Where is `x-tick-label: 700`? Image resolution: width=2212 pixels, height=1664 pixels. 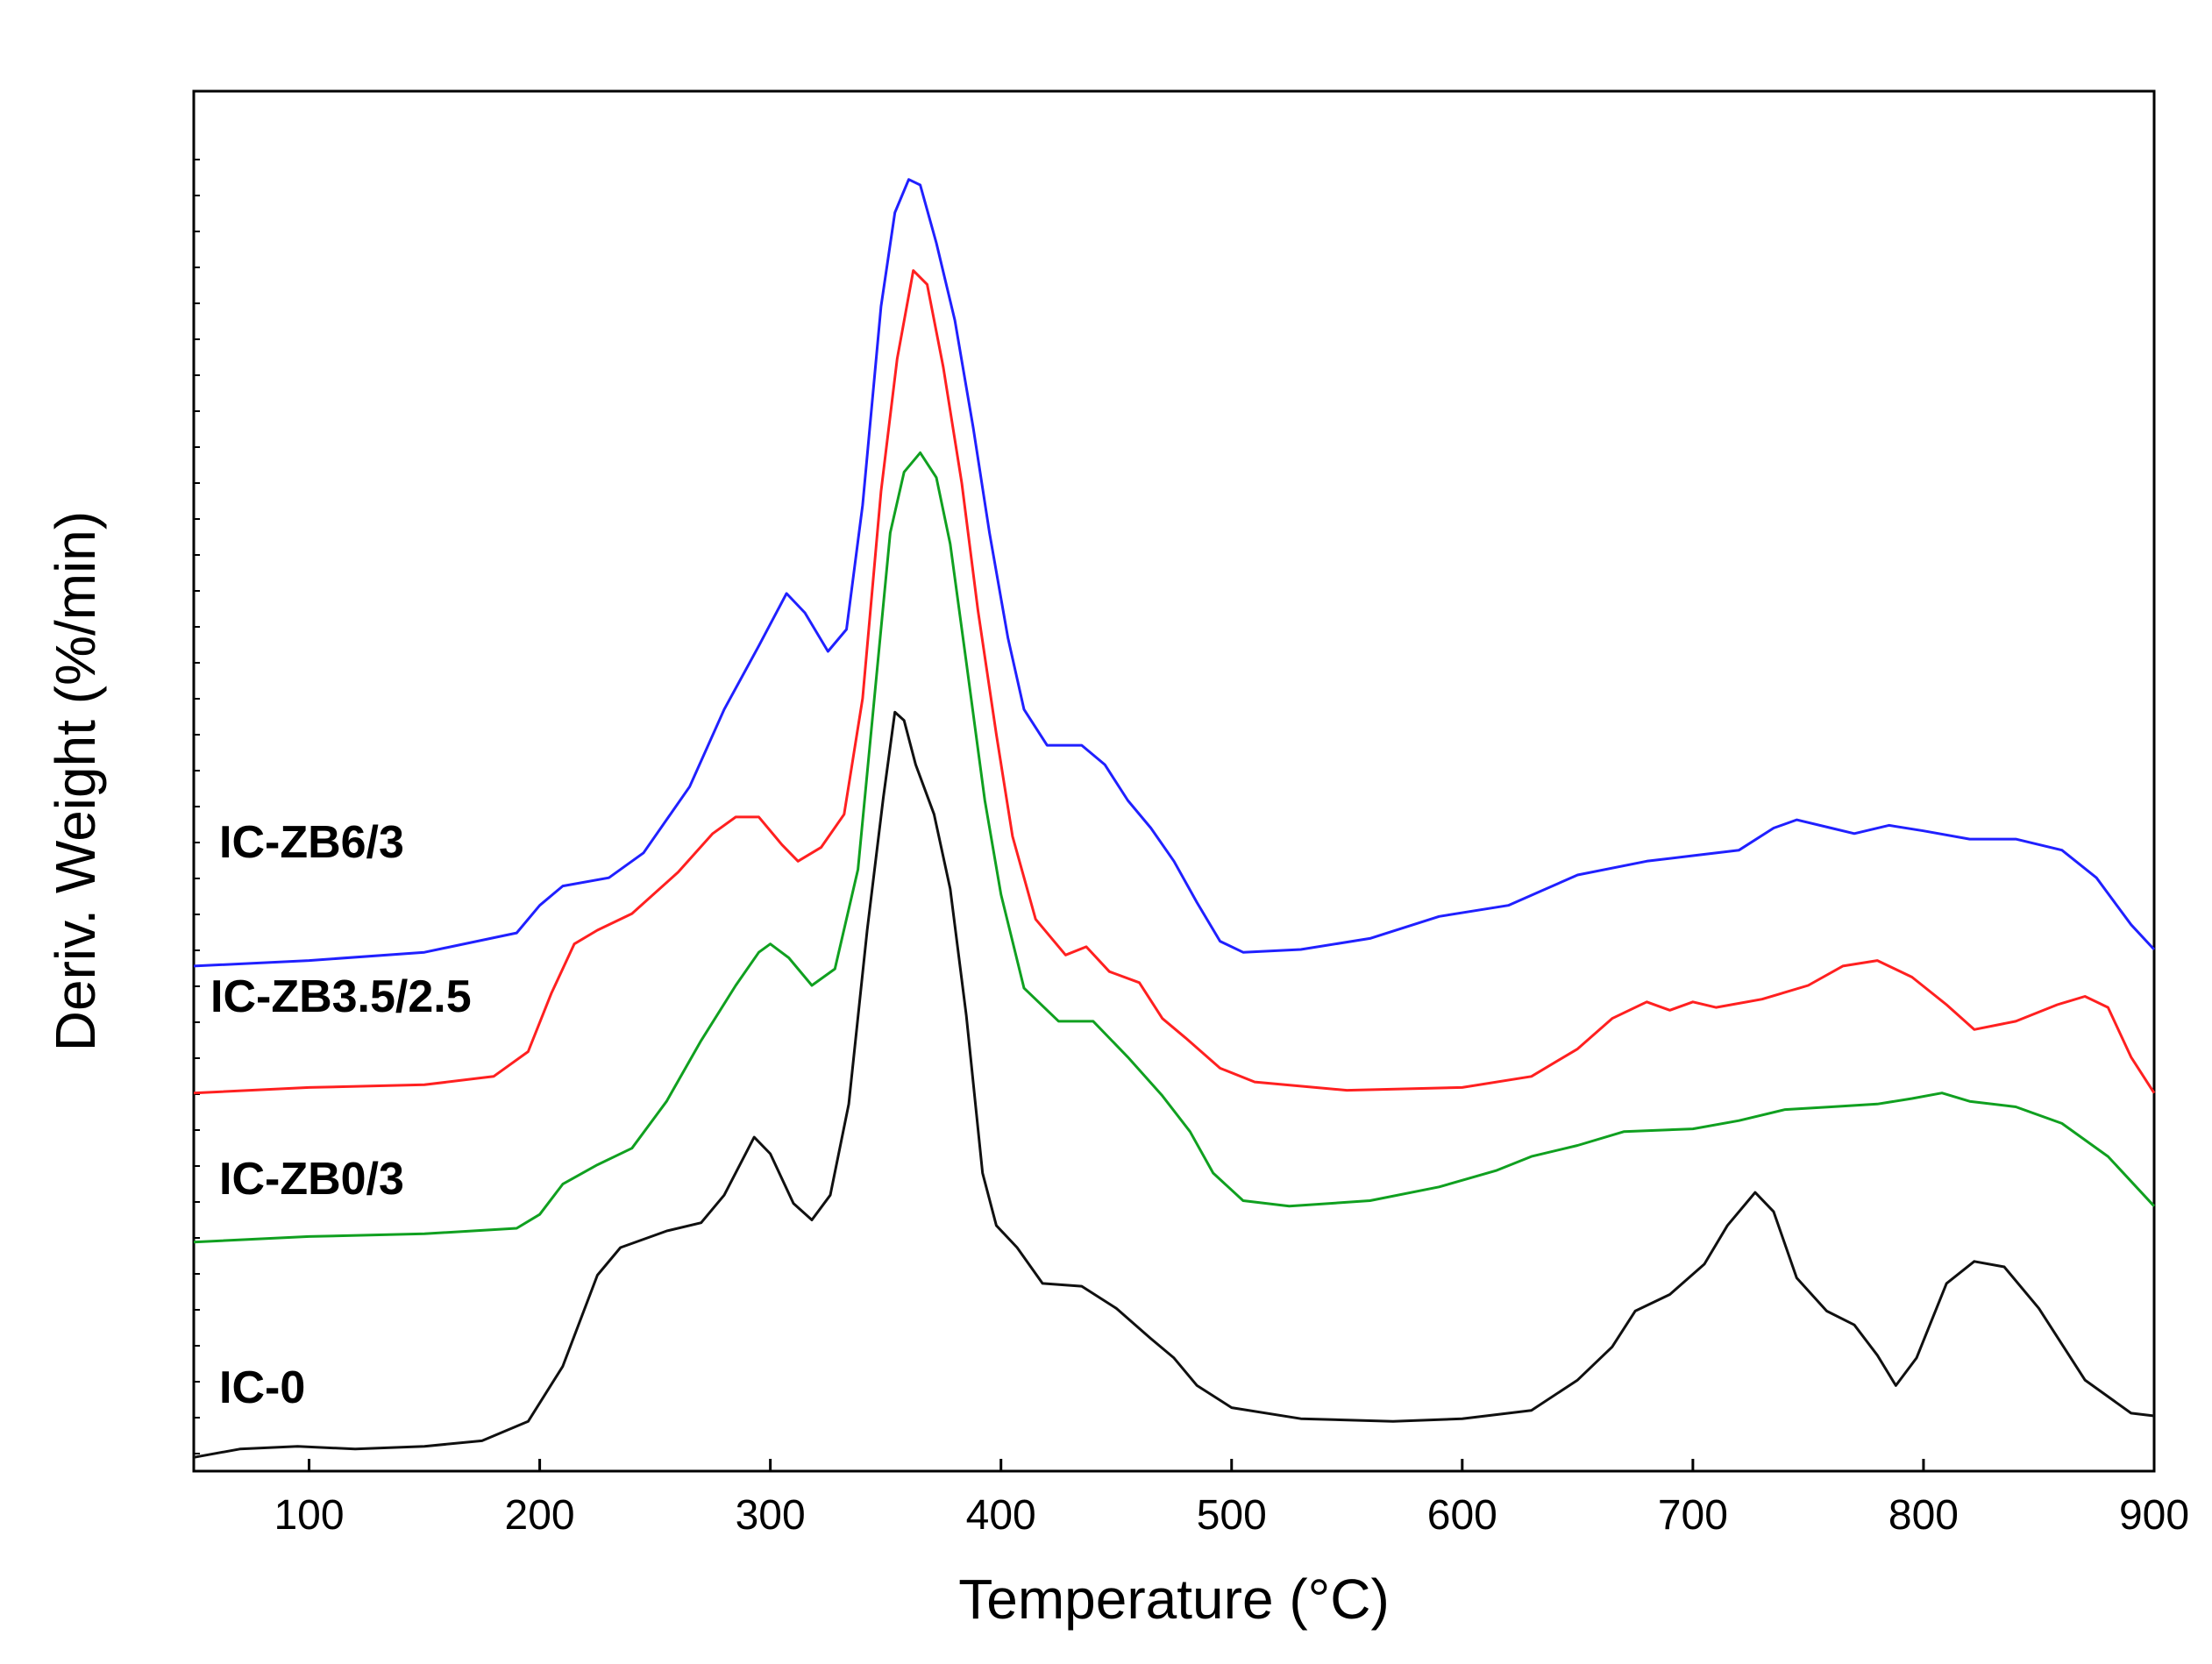
x-tick-label: 700 is located at coordinates (1693, 1515).